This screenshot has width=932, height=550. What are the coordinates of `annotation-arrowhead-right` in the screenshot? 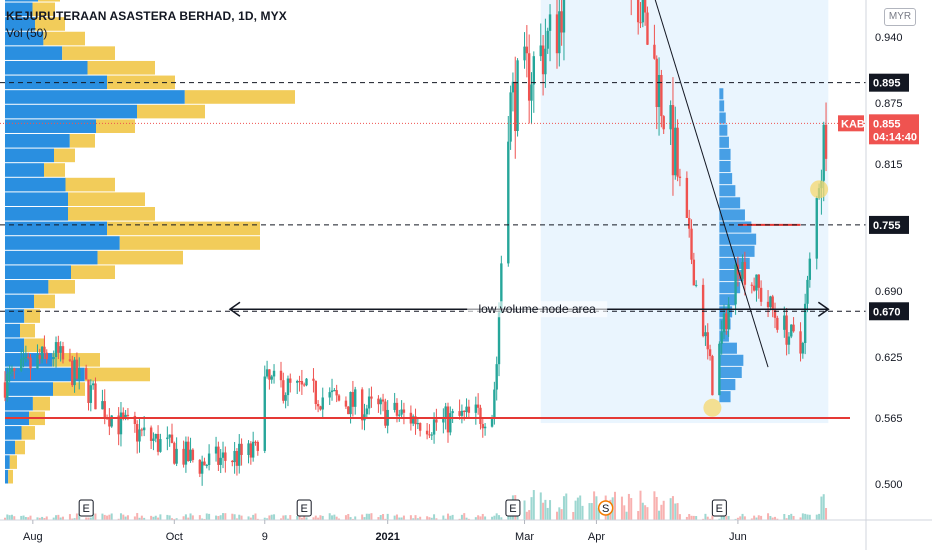 It's located at (823, 309).